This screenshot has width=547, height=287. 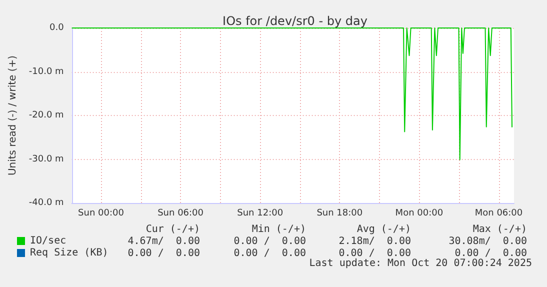 I want to click on text: Cur (-/+), so click(x=173, y=230).